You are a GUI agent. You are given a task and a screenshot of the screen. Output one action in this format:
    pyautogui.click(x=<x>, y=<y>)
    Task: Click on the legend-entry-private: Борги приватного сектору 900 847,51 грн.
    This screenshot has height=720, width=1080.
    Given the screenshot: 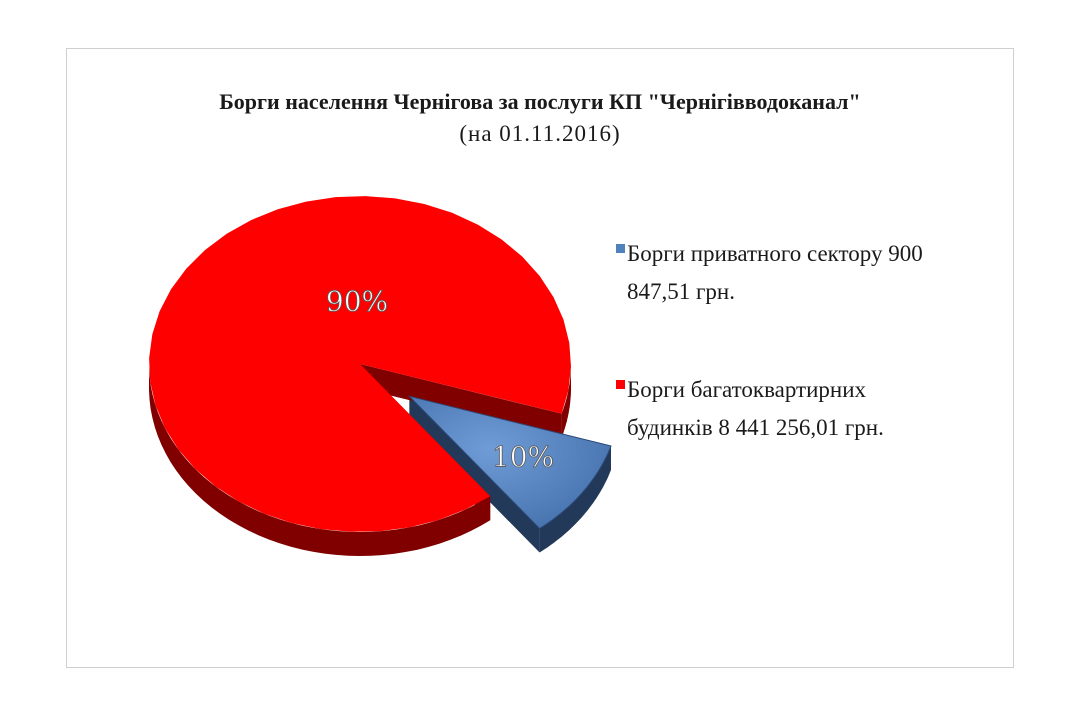 What is the action you would take?
    pyautogui.click(x=781, y=273)
    